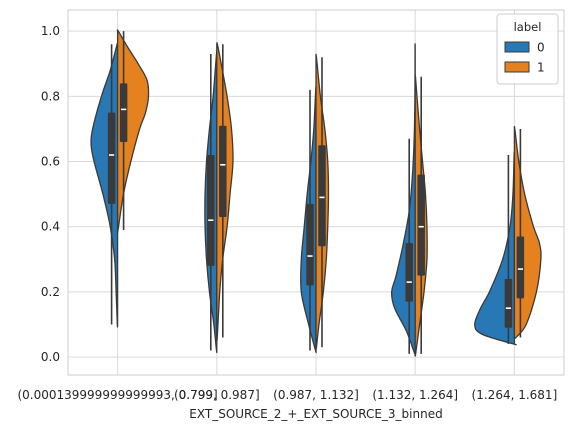 The image size is (575, 433). I want to click on x-tick-label: (1.264, 1.681], so click(515, 395).